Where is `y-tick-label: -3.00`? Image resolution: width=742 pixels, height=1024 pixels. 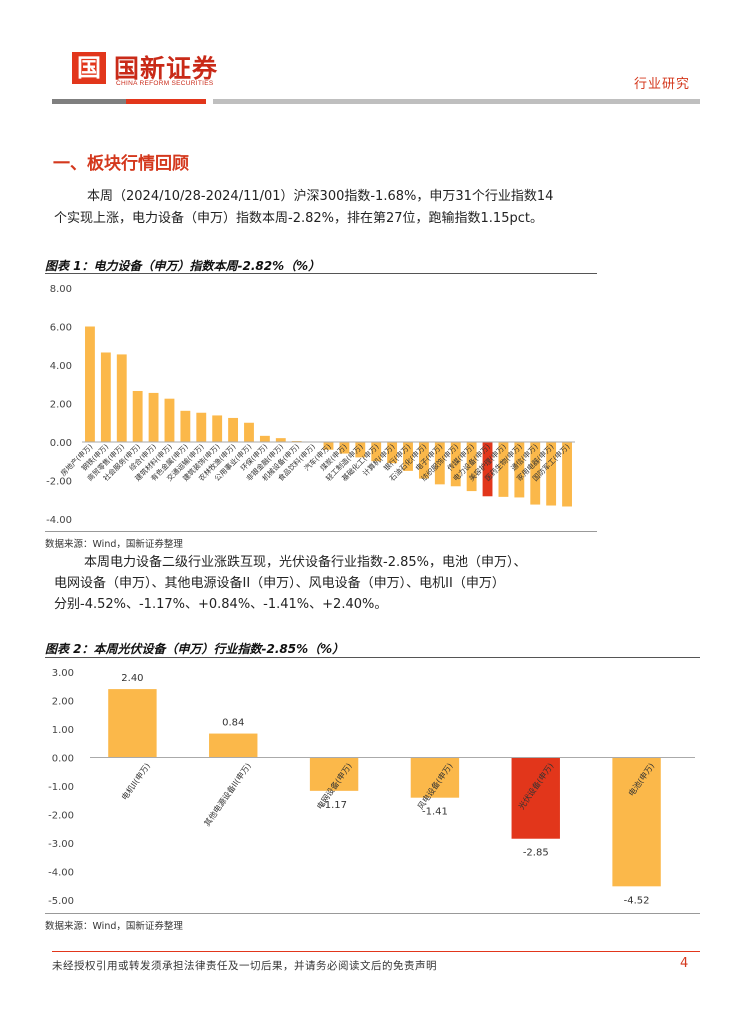 y-tick-label: -3.00 is located at coordinates (61, 844).